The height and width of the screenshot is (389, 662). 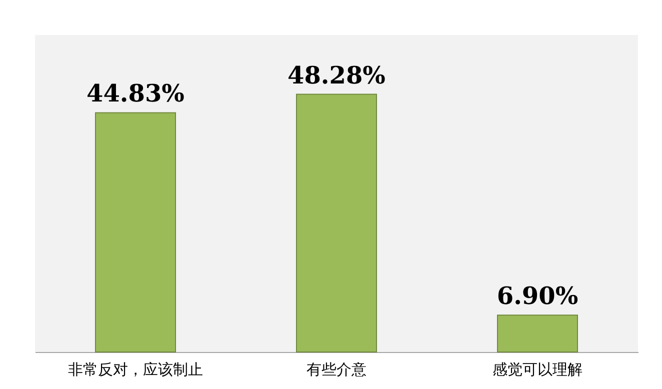 I want to click on data-label: 6.90%, so click(x=537, y=295).